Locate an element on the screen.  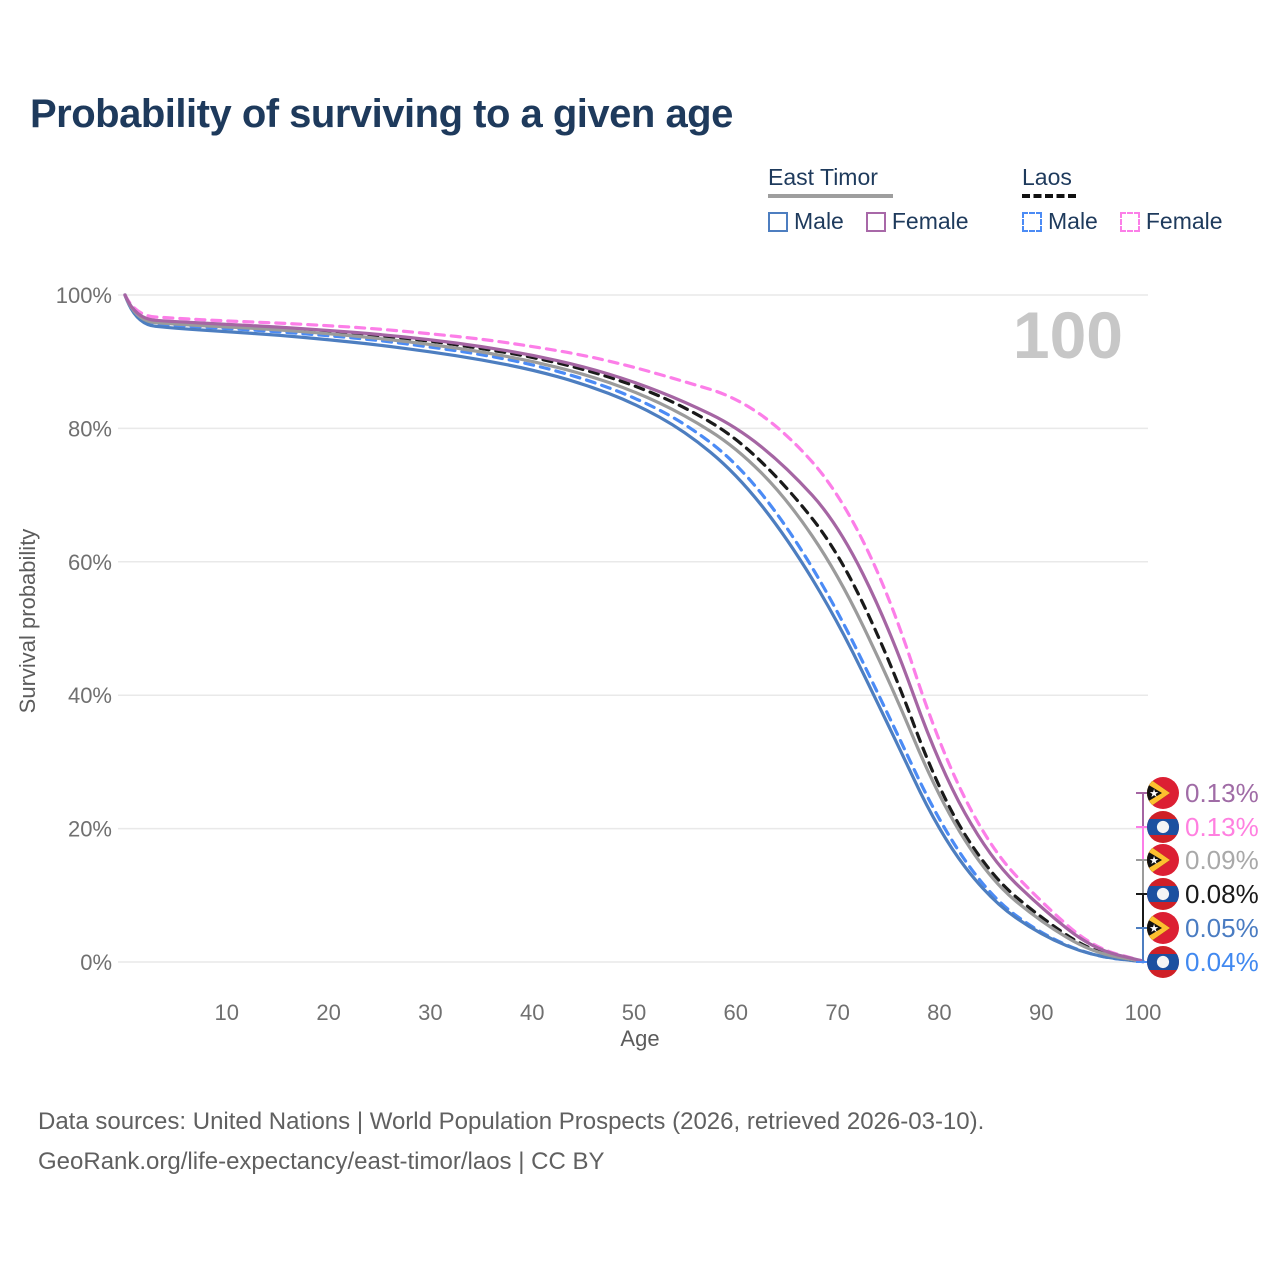
legend-group-laos: Laos Male Female is located at coordinates (1122, 199).